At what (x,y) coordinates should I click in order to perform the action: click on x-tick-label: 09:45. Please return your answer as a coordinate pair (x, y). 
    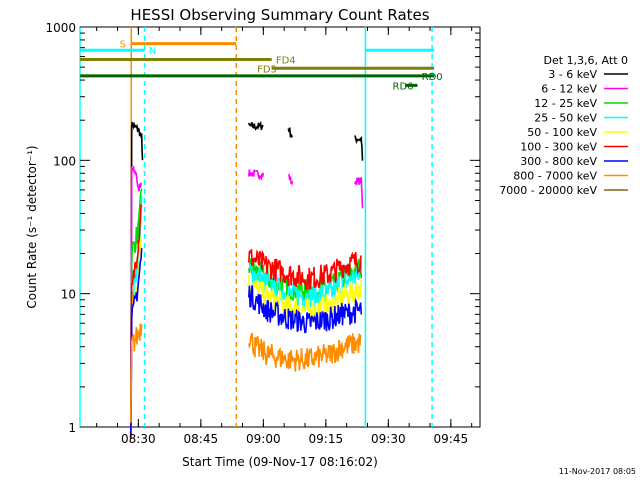
    Looking at the image, I should click on (451, 439).